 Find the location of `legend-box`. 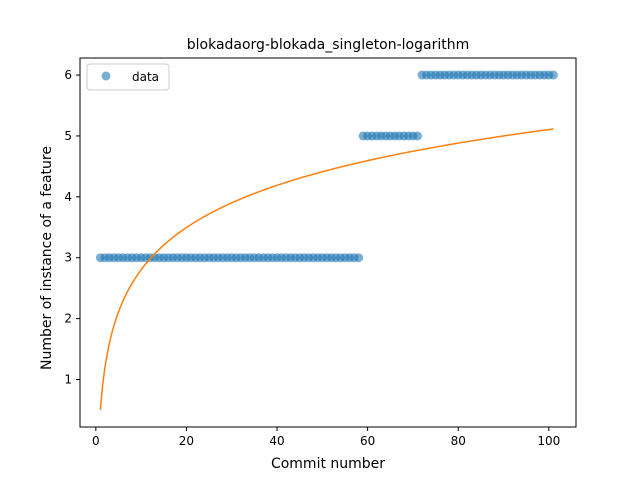

legend-box is located at coordinates (128, 77).